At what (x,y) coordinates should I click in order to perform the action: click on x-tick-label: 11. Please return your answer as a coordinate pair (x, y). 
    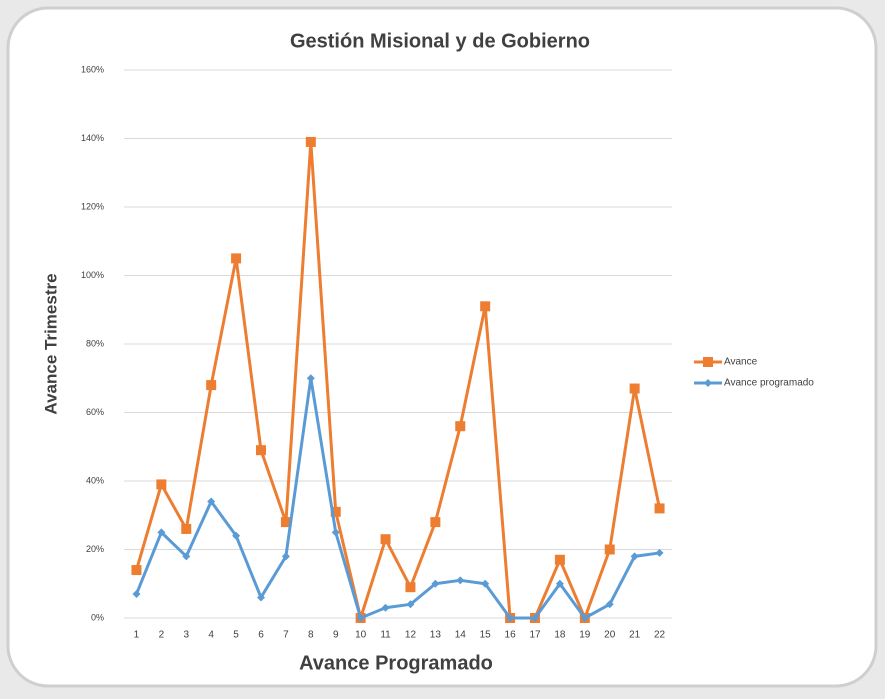
    Looking at the image, I should click on (385, 635).